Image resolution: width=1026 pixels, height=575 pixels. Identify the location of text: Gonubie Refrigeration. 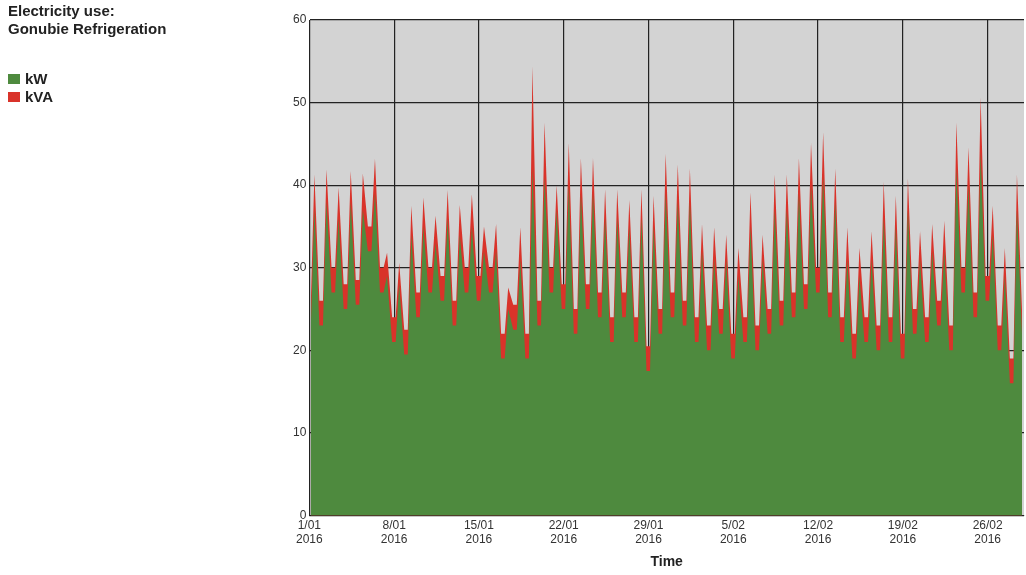
(87, 29).